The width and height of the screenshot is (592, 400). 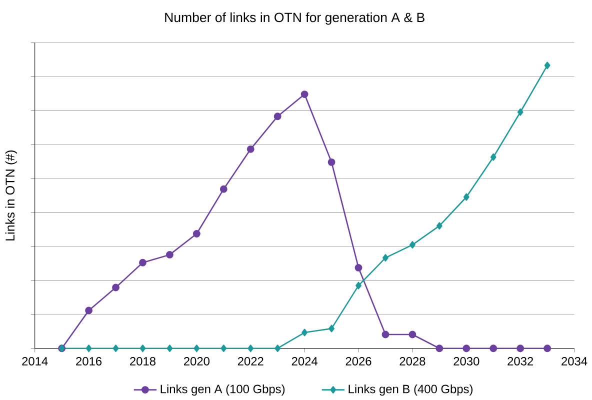 What do you see at coordinates (410, 390) in the screenshot?
I see `legend-label: Links gen B (400 Gbps)` at bounding box center [410, 390].